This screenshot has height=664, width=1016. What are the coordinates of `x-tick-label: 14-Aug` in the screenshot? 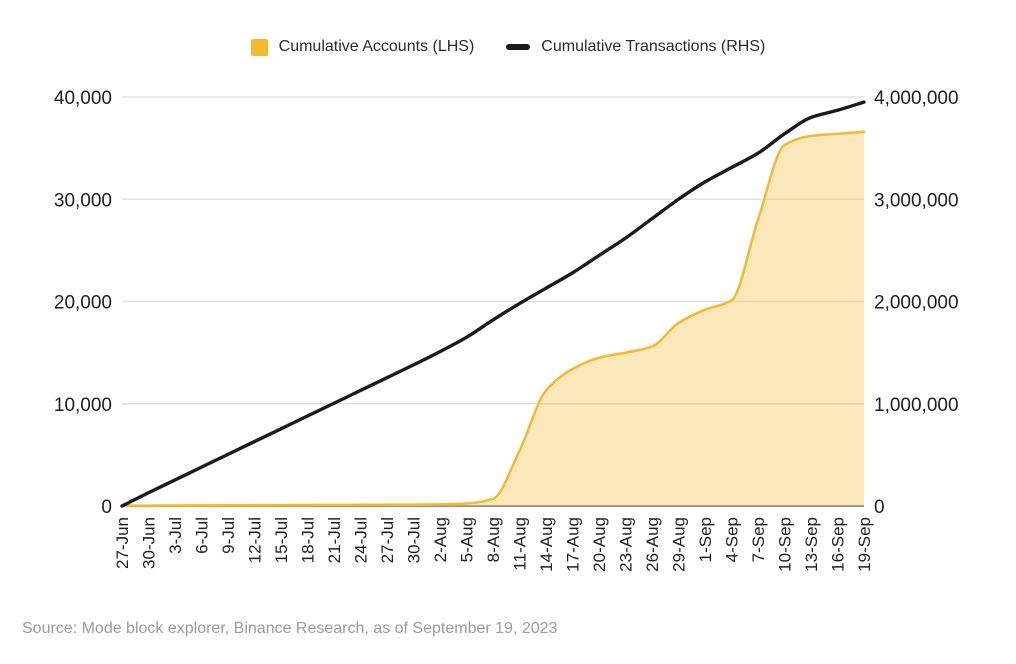 It's located at (546, 544).